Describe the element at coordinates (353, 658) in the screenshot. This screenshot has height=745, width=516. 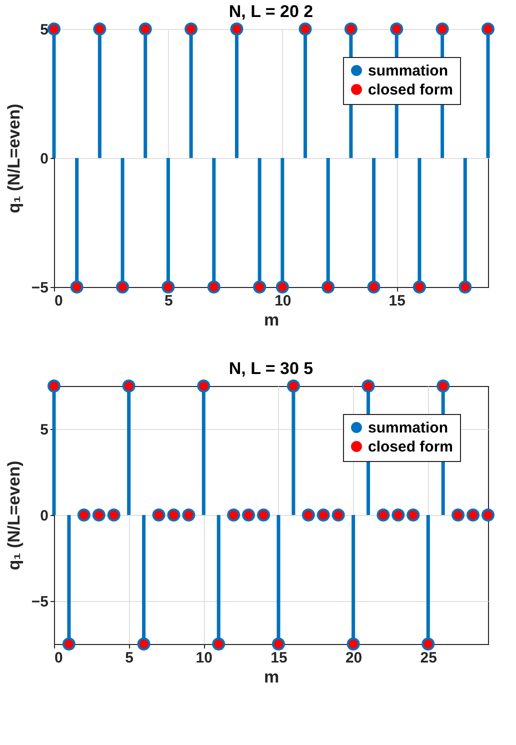
I see `x-tick-label: 20` at that location.